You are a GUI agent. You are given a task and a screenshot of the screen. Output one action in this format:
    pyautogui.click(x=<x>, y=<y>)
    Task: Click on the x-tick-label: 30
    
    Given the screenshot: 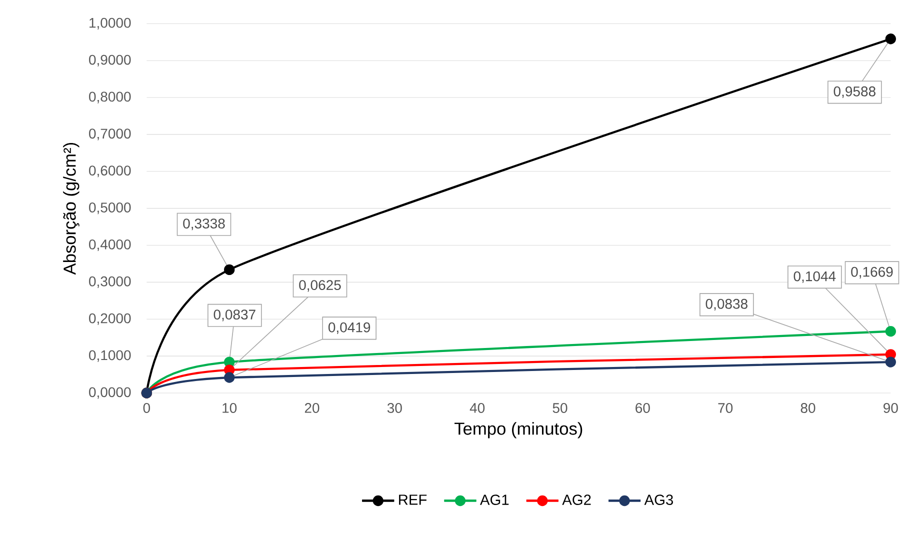 What is the action you would take?
    pyautogui.click(x=394, y=408)
    